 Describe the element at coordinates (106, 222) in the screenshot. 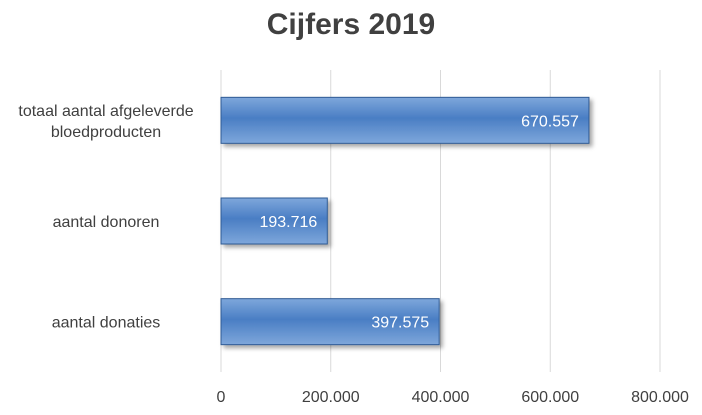

I see `category-label: aantal donoren` at that location.